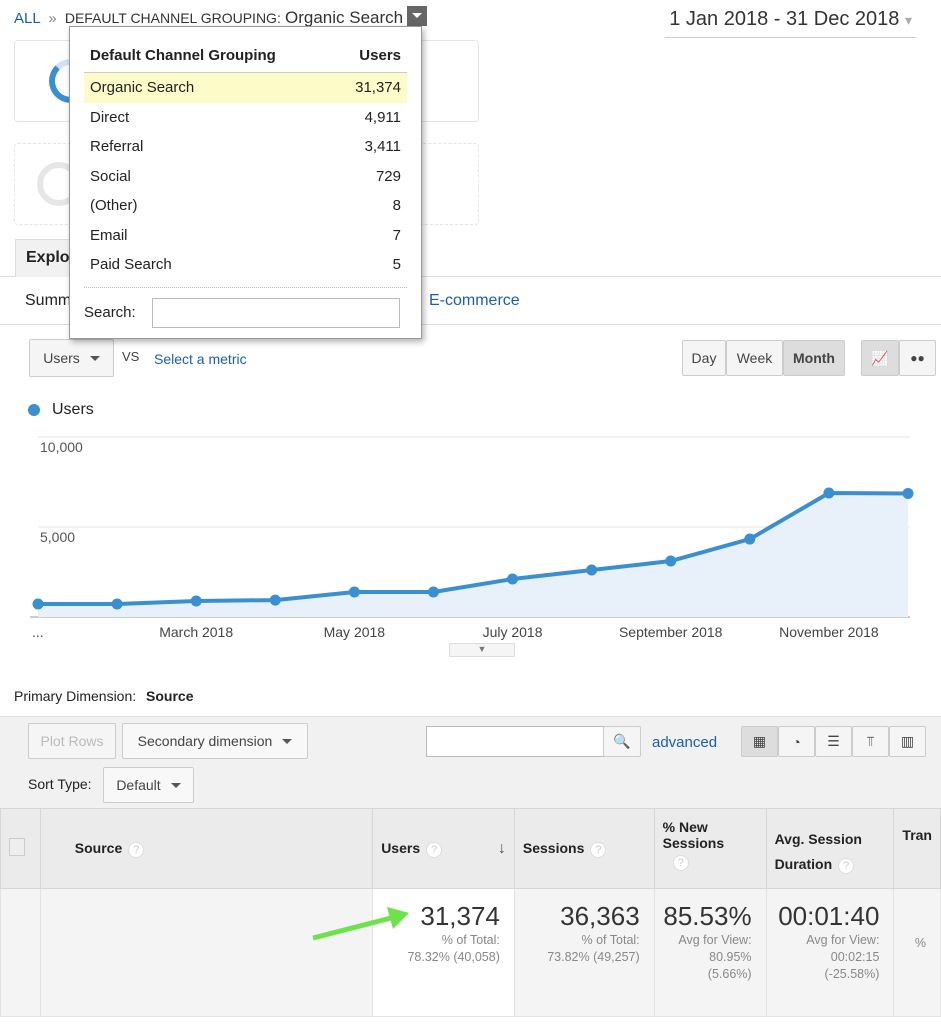 This screenshot has width=941, height=1024. What do you see at coordinates (685, 742) in the screenshot?
I see `advanced-link: advanced` at bounding box center [685, 742].